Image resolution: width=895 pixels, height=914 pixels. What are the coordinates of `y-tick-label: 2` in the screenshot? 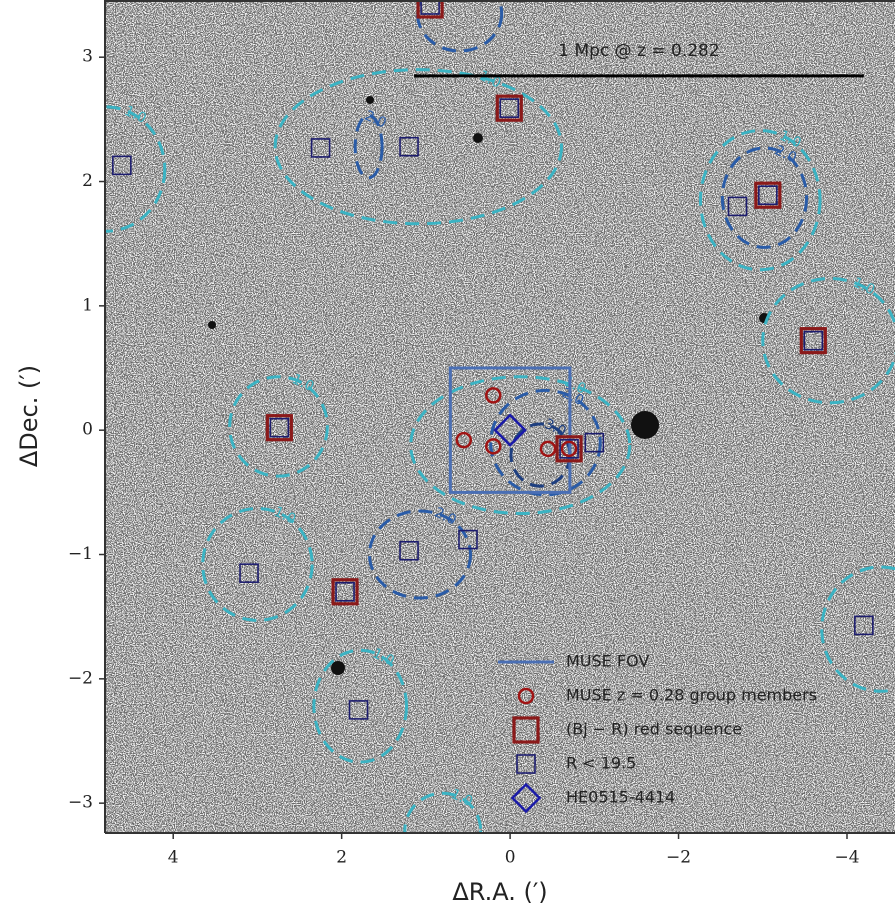 It's located at (87, 181).